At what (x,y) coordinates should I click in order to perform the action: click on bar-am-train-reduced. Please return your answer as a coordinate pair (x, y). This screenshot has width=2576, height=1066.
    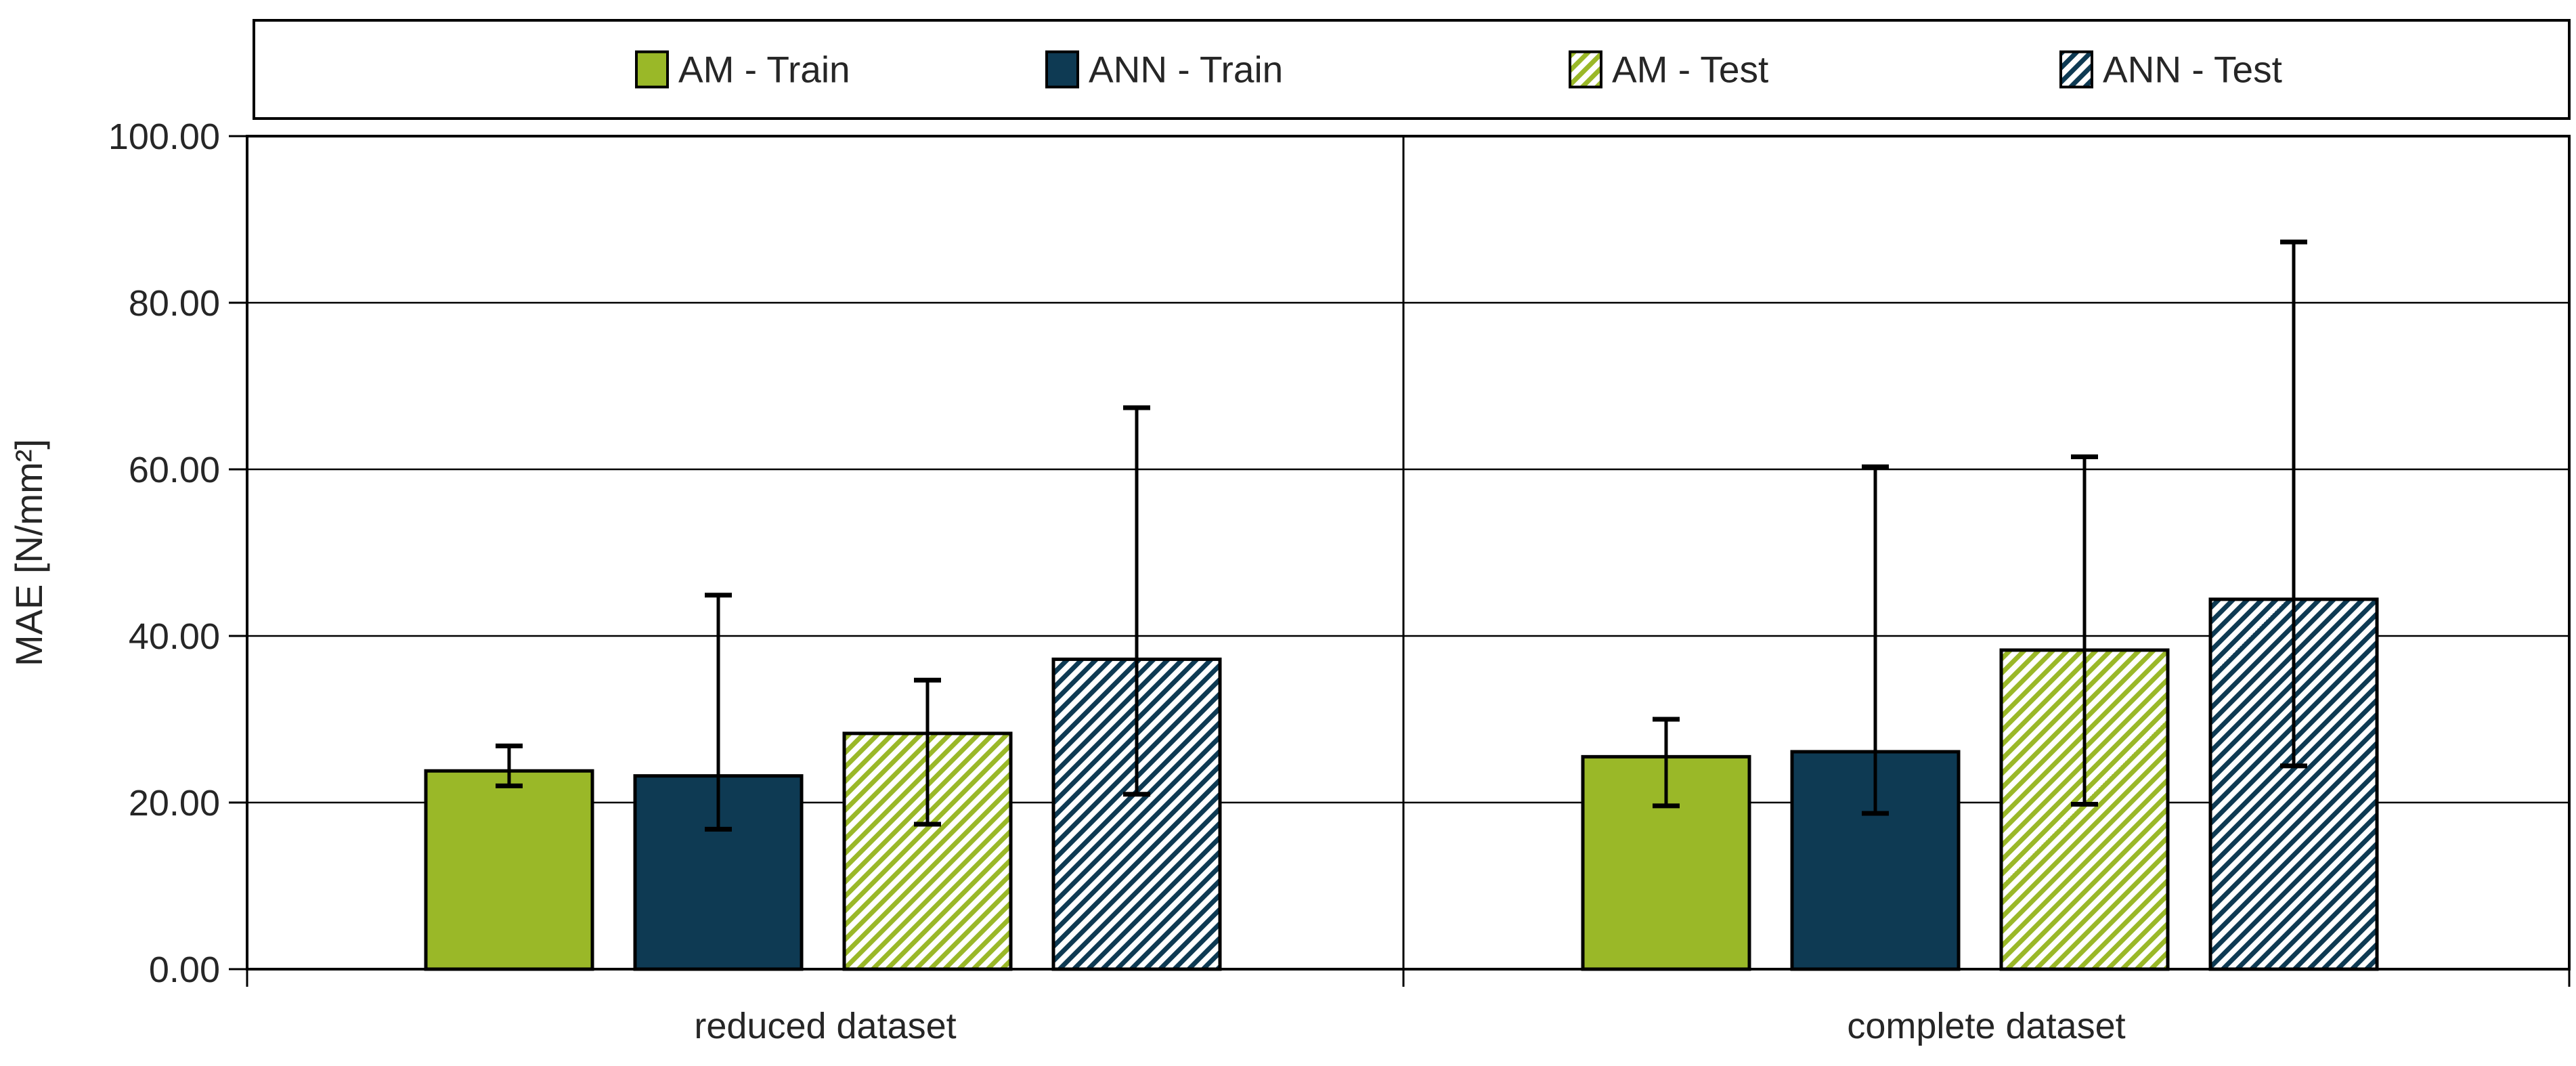
    Looking at the image, I should click on (509, 870).